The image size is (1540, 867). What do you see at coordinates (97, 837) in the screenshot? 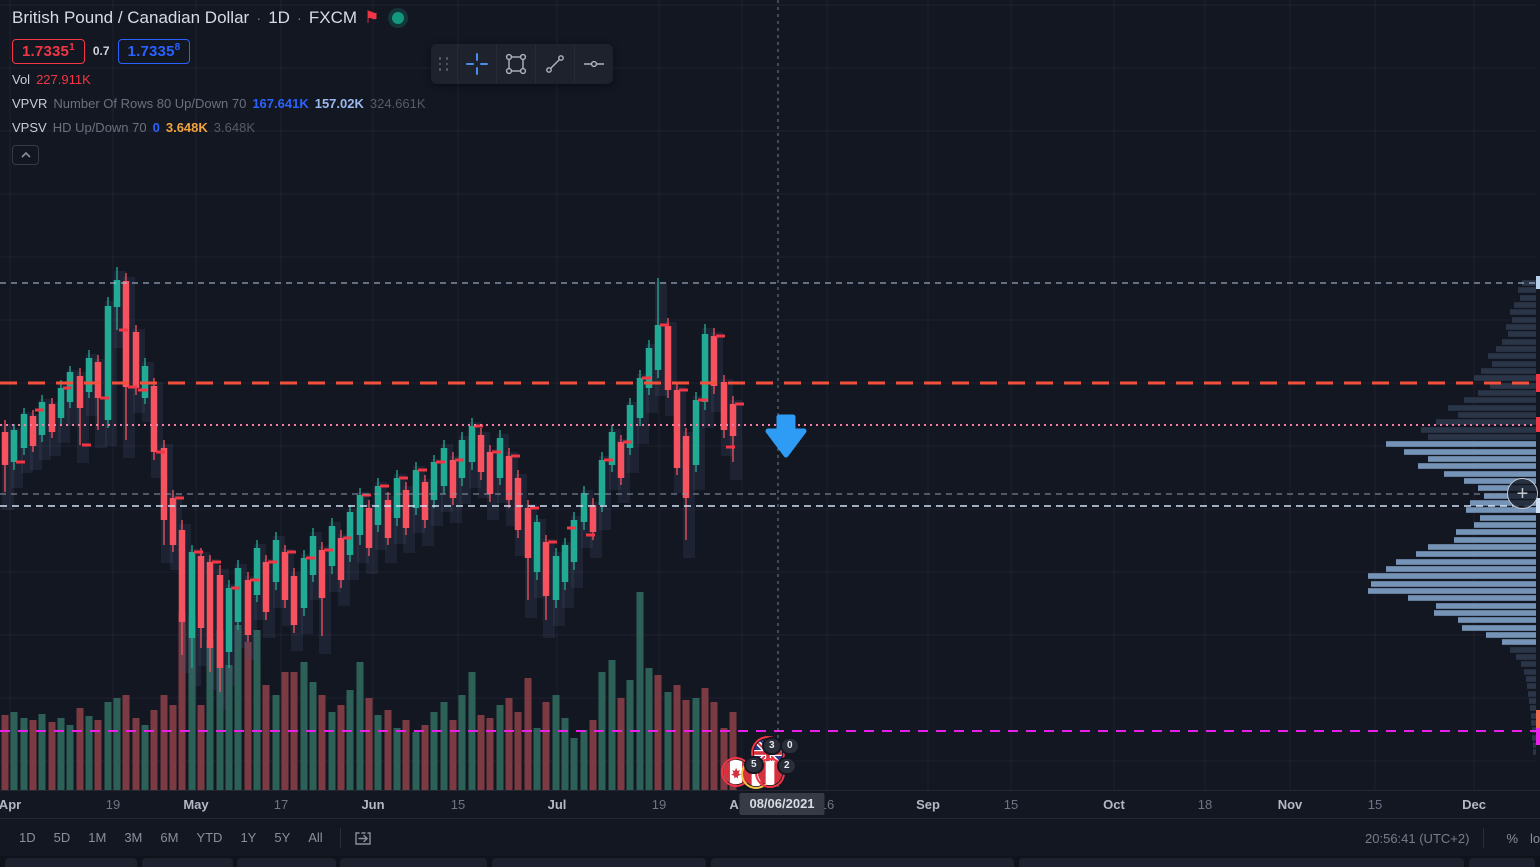
I see `range-button-1m: 1M` at bounding box center [97, 837].